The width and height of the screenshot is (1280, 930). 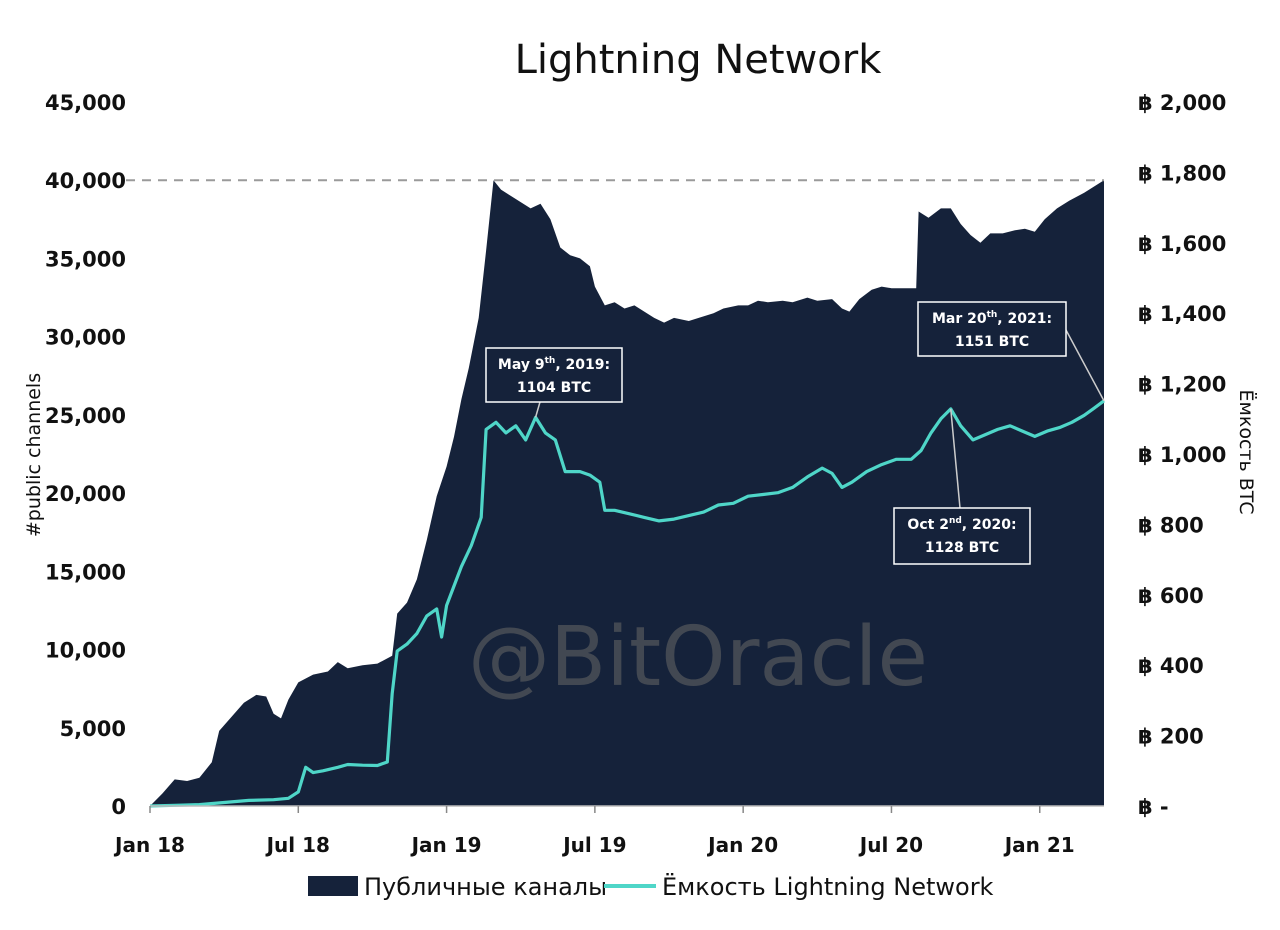 What do you see at coordinates (992, 318) in the screenshot?
I see `annotation-date: Mar 20th, 2021:` at bounding box center [992, 318].